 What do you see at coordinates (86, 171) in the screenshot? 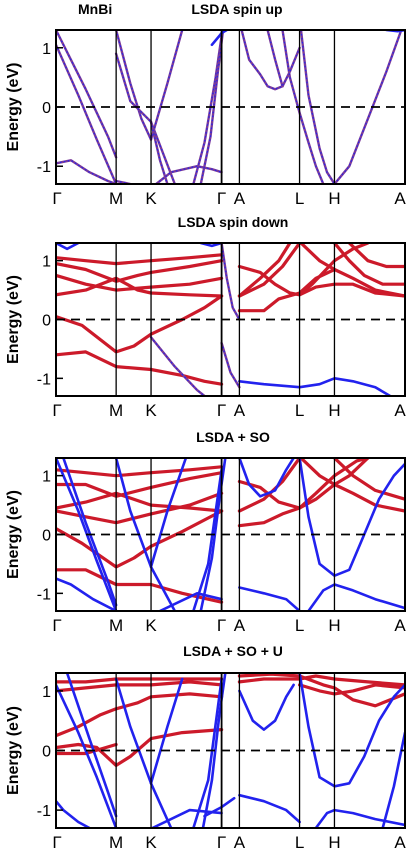
I see `band-2-dots` at bounding box center [86, 171].